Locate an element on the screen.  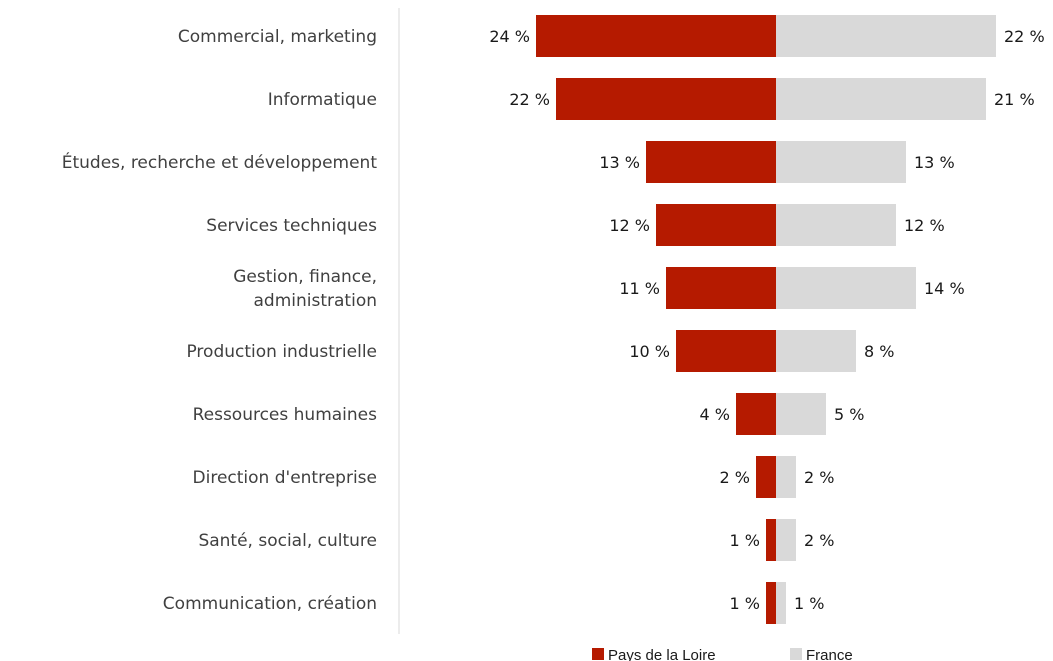
value-label-pays-de-la-loire: 12 % is located at coordinates (629, 225).